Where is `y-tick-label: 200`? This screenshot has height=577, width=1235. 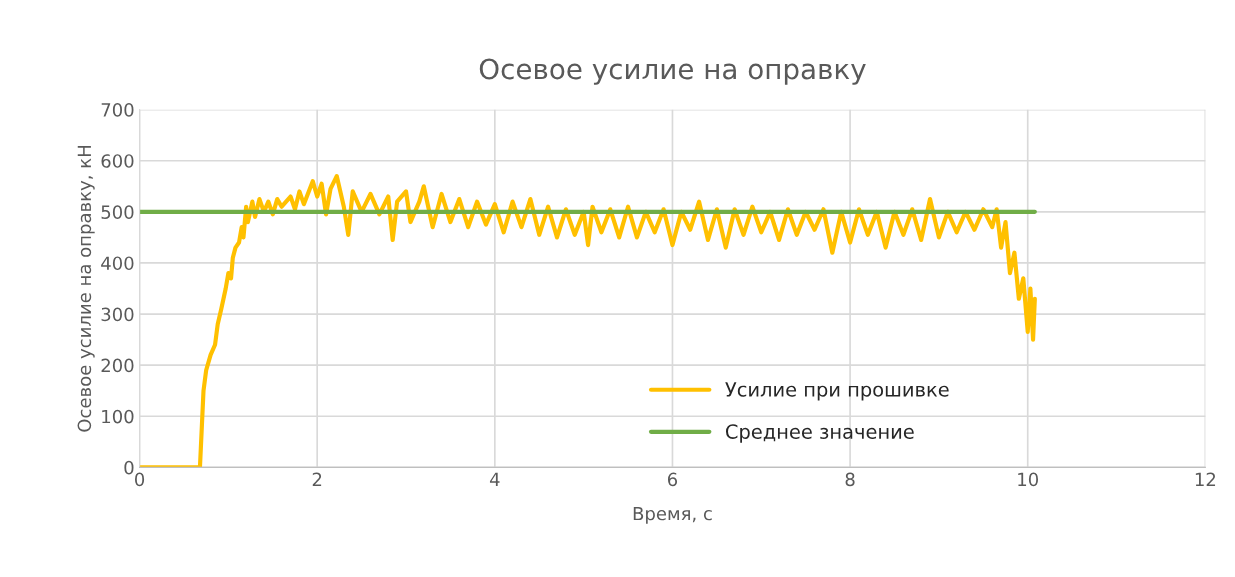
y-tick-label: 200 is located at coordinates (117, 365).